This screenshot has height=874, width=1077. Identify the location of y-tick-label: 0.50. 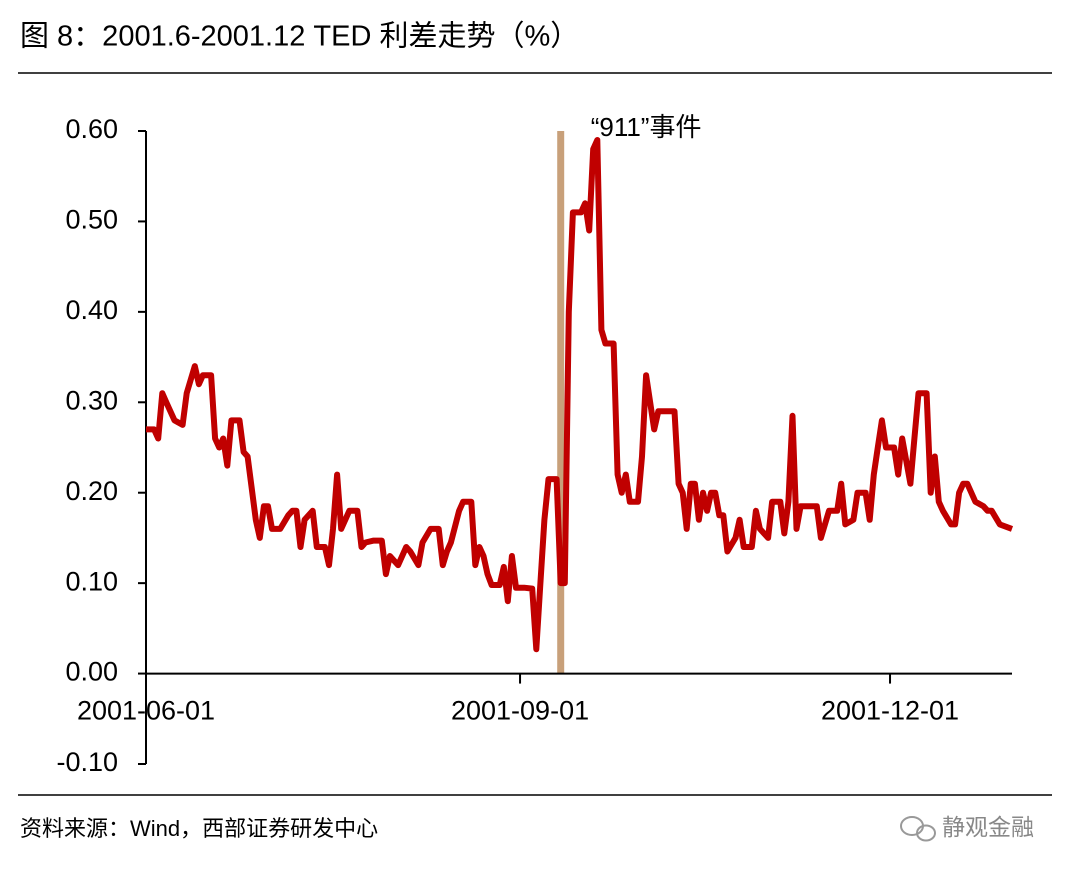
(91, 220).